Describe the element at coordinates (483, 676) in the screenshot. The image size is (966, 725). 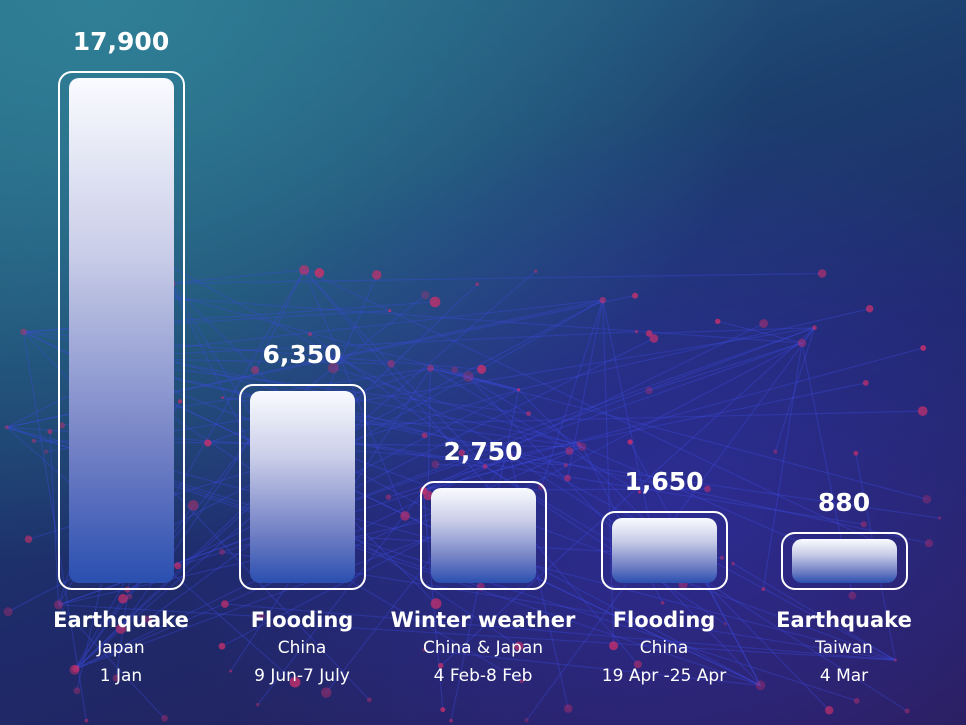
I see `category-date: 4 Feb-8 Feb` at that location.